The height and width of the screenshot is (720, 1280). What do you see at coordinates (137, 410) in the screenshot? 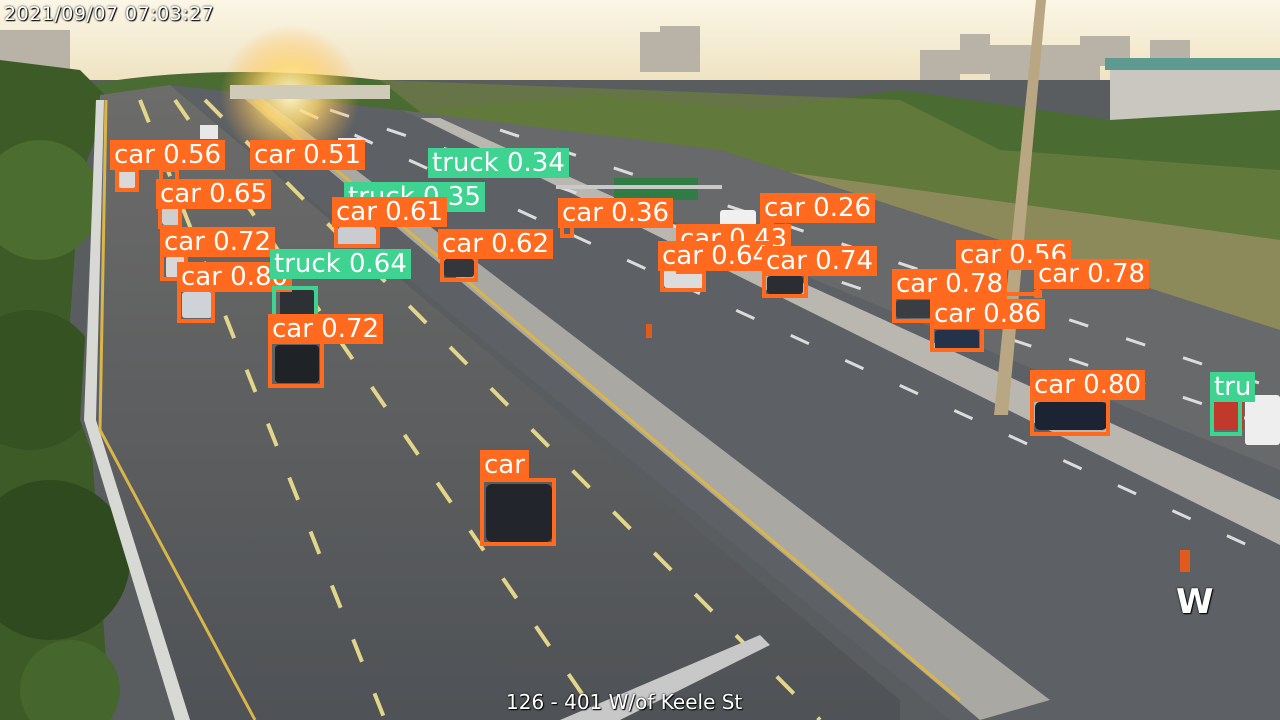
I see `guard-rail` at bounding box center [137, 410].